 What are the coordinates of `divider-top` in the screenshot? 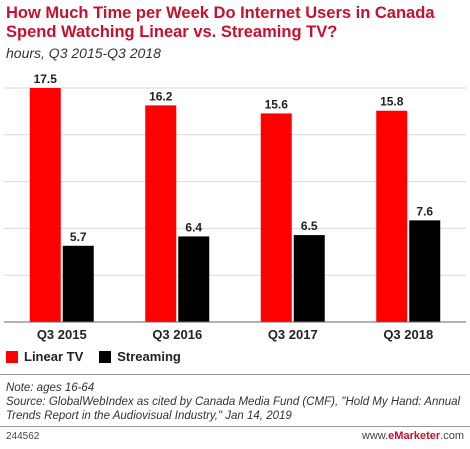 It's located at (235, 374).